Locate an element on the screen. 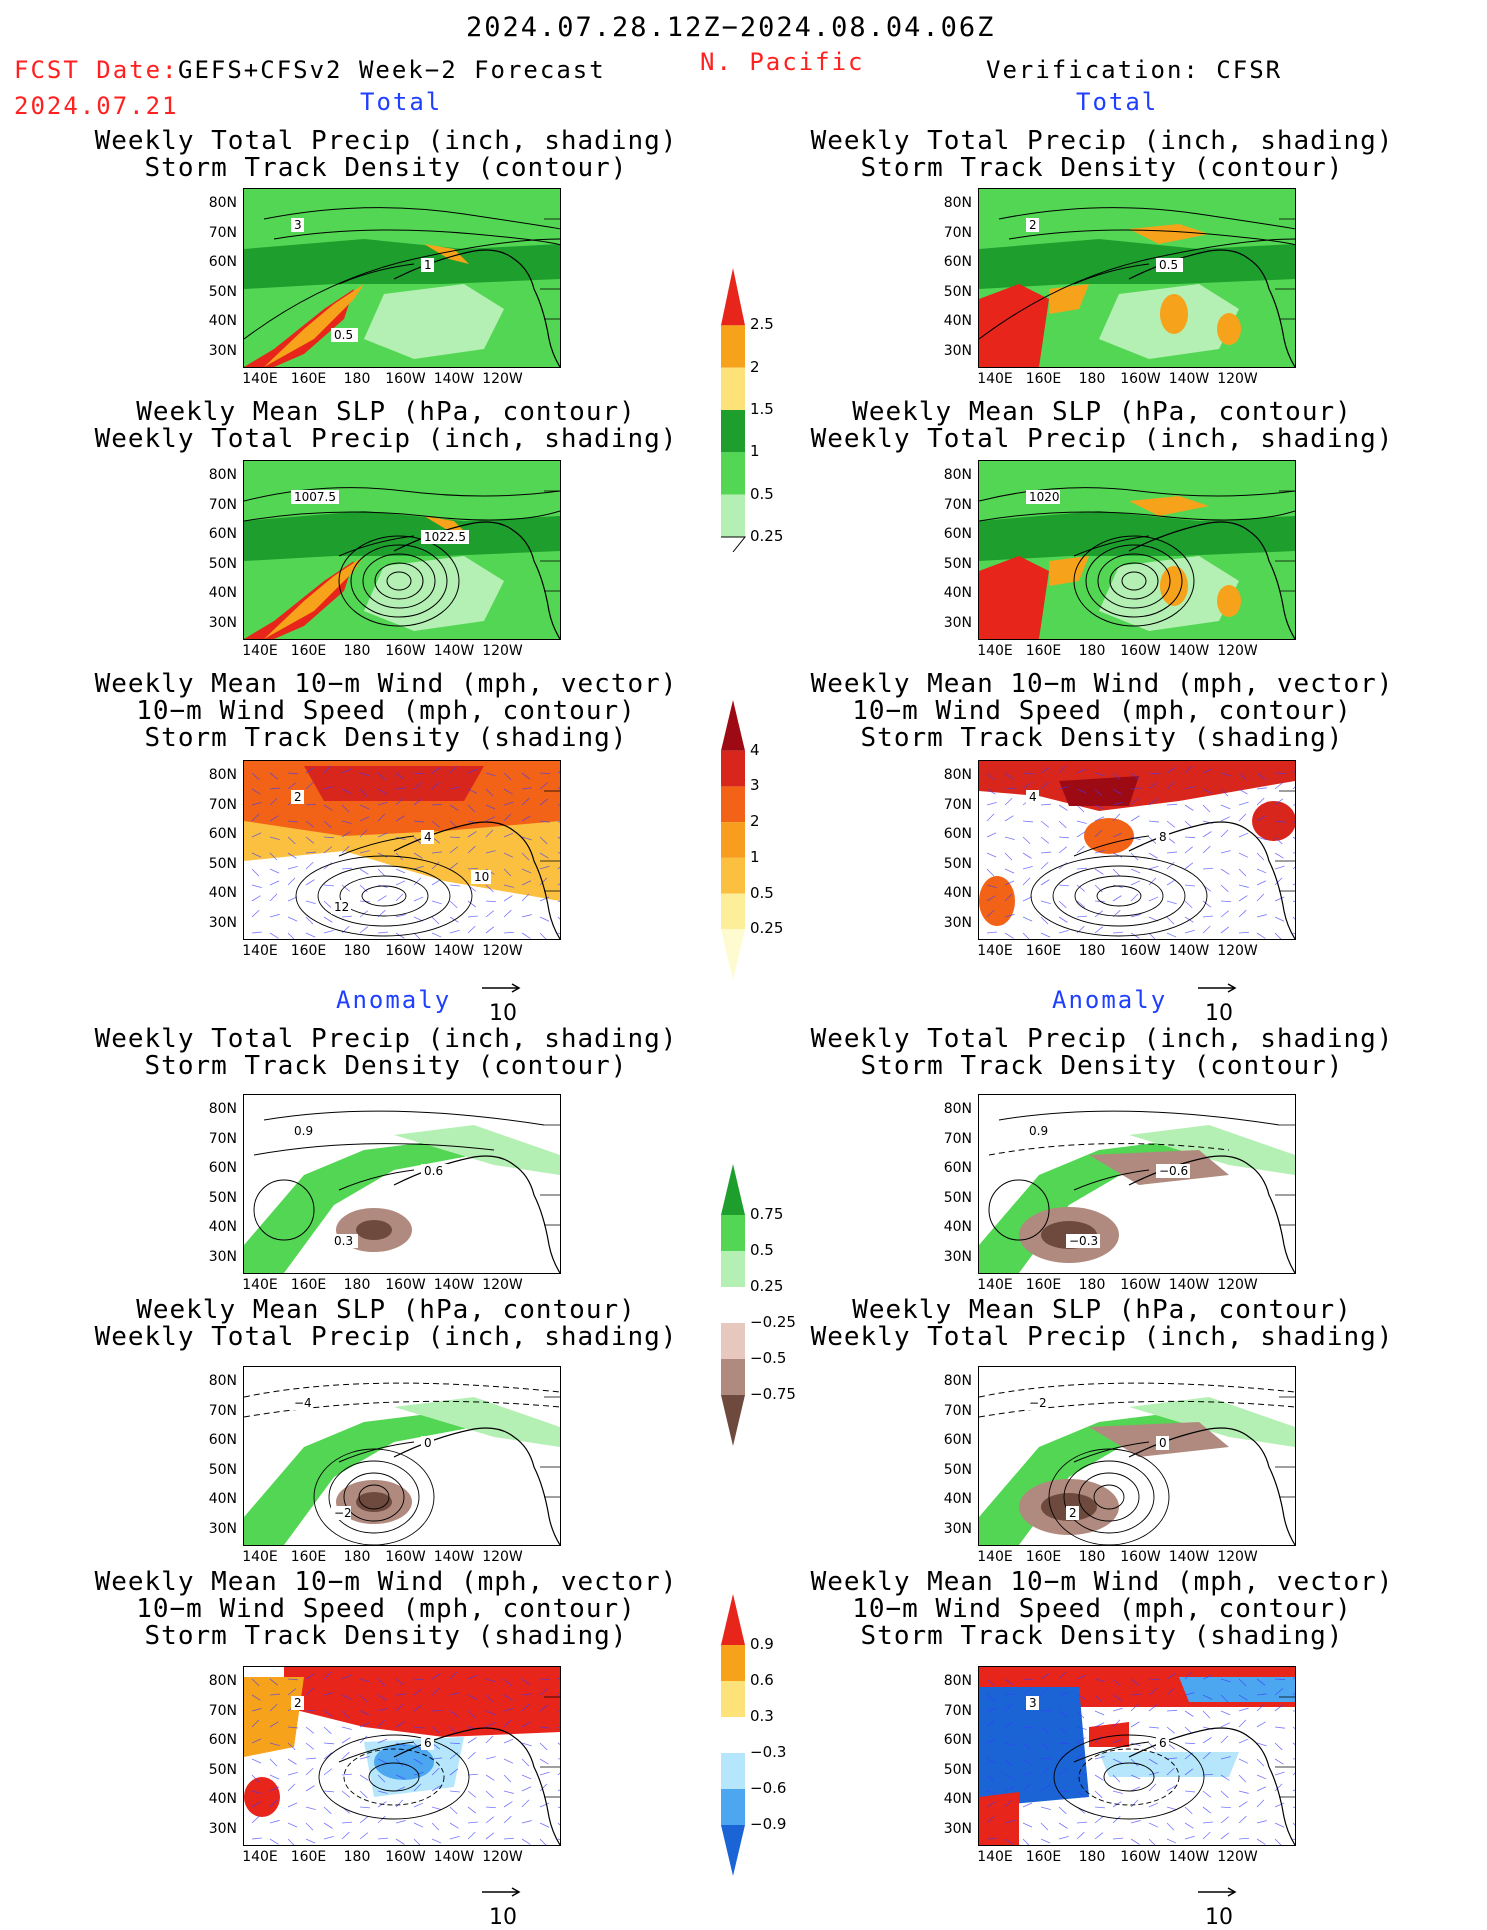 The height and width of the screenshot is (1930, 1487). contour-label: −0.3 is located at coordinates (1083, 1241).